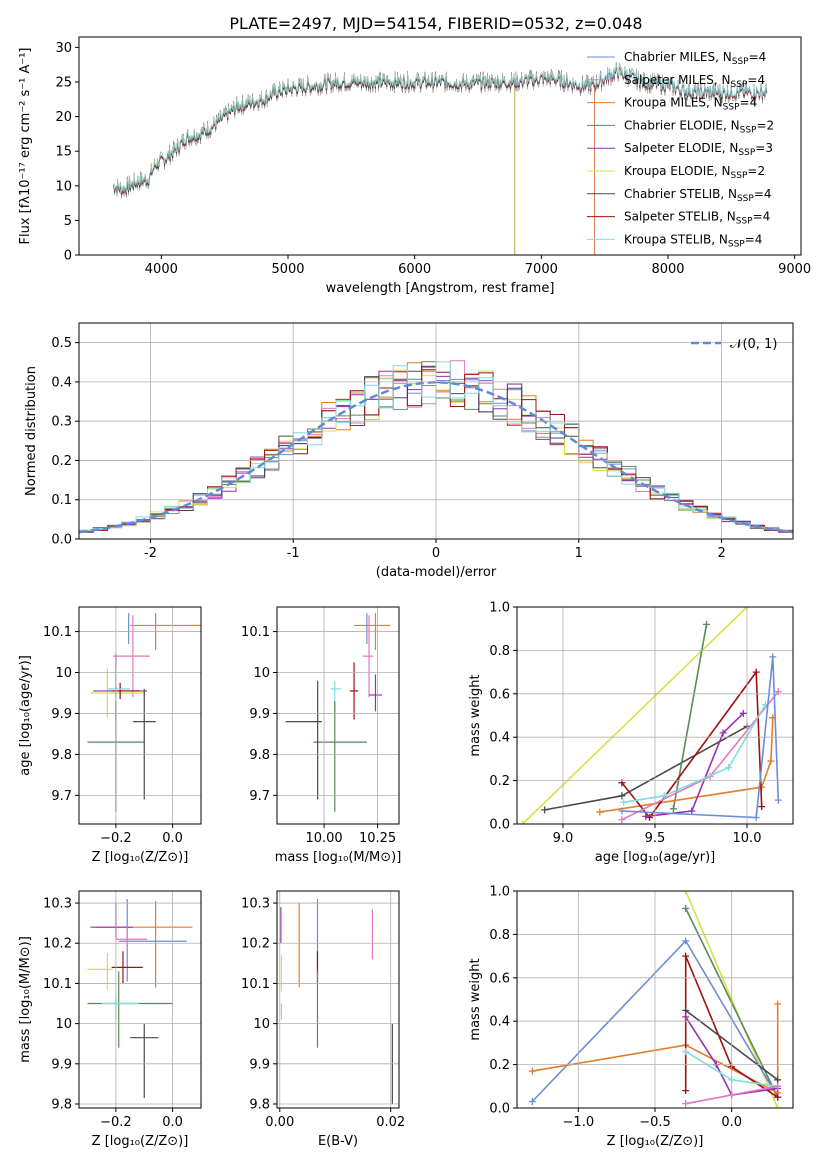 The image size is (819, 1170). Describe the element at coordinates (699, 126) in the screenshot. I see `legend-label: Chabrier ELODIE, NSSP=2` at that location.